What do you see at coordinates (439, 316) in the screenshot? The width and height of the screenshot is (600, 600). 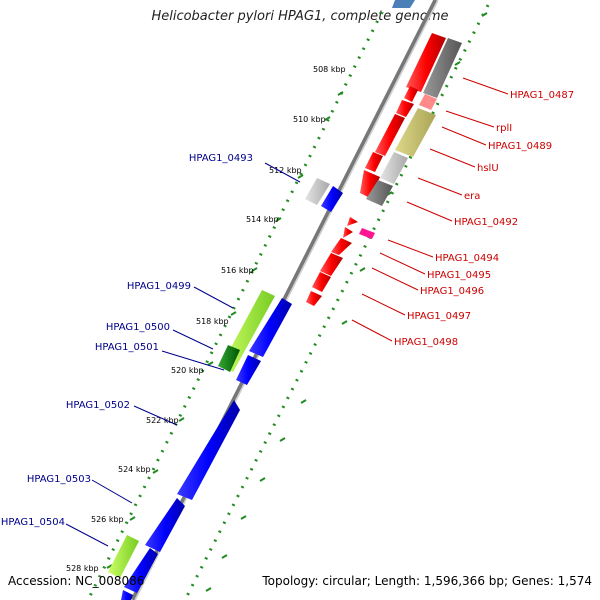 I see `gene-label: HPAG1_0497` at bounding box center [439, 316].